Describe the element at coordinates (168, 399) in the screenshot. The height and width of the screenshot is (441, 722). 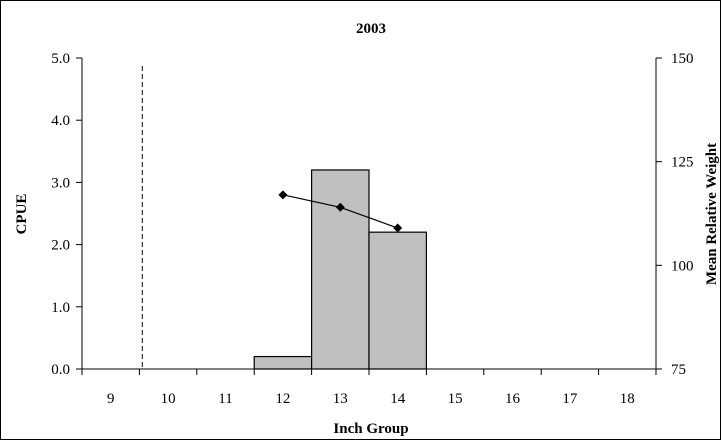
I see `x-tick-label: 10` at that location.